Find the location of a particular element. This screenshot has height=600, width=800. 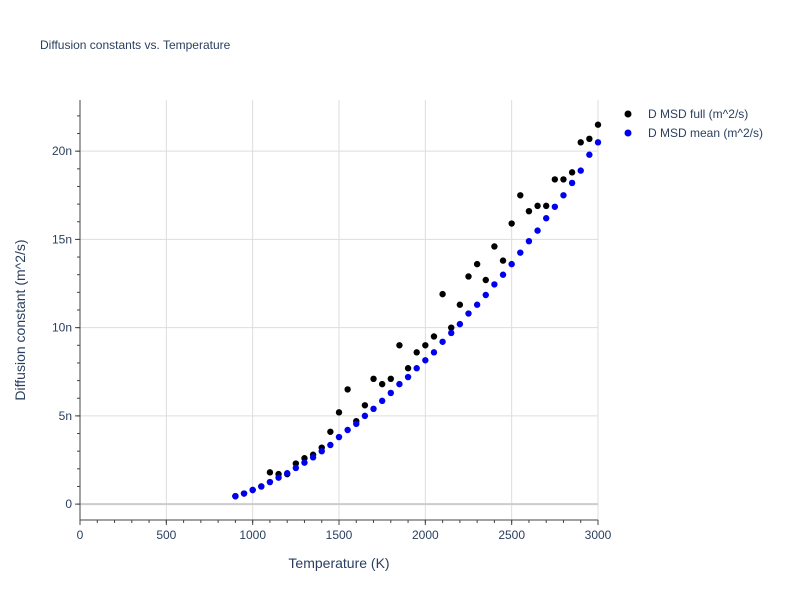

legend-item: D MSD full (m^2/s) is located at coordinates (686, 114).